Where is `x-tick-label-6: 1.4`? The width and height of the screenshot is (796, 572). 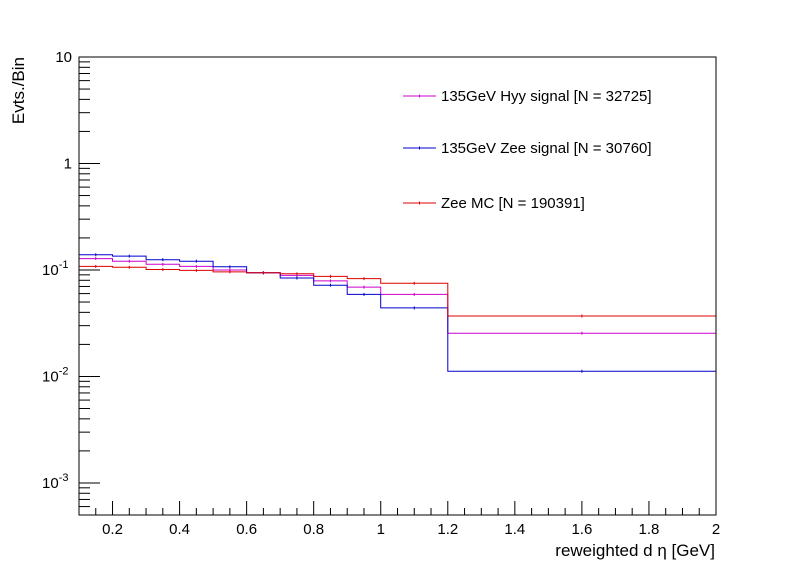
x-tick-label-6: 1.4 is located at coordinates (514, 529).